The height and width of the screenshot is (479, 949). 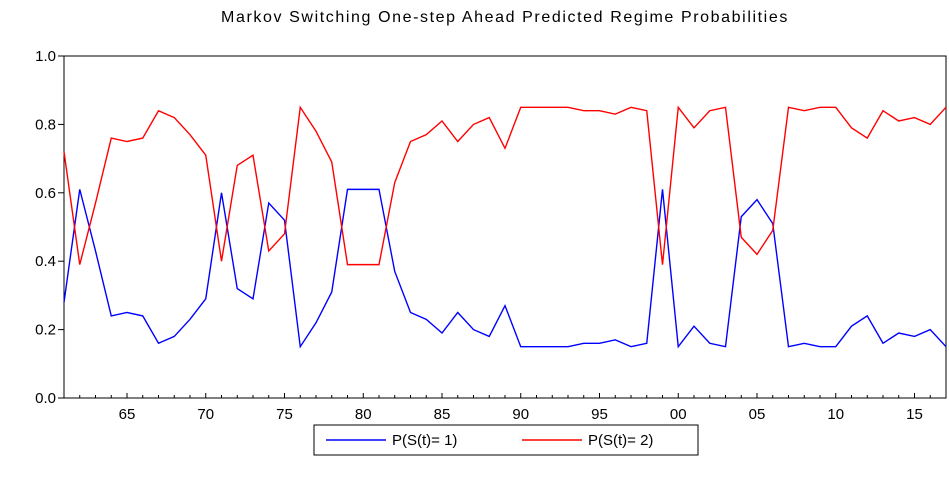 I want to click on y-tick-label-5: 1.0, so click(x=45, y=56).